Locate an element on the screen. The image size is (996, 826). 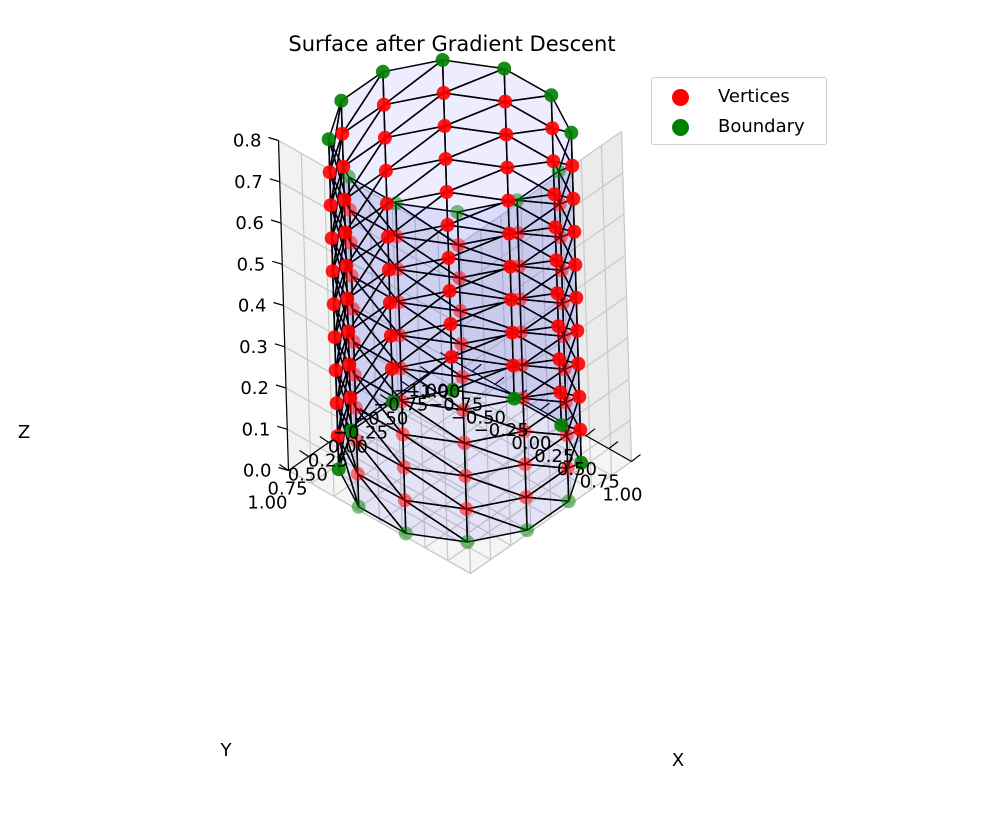
legend: Vertices Boundary is located at coordinates (739, 111).